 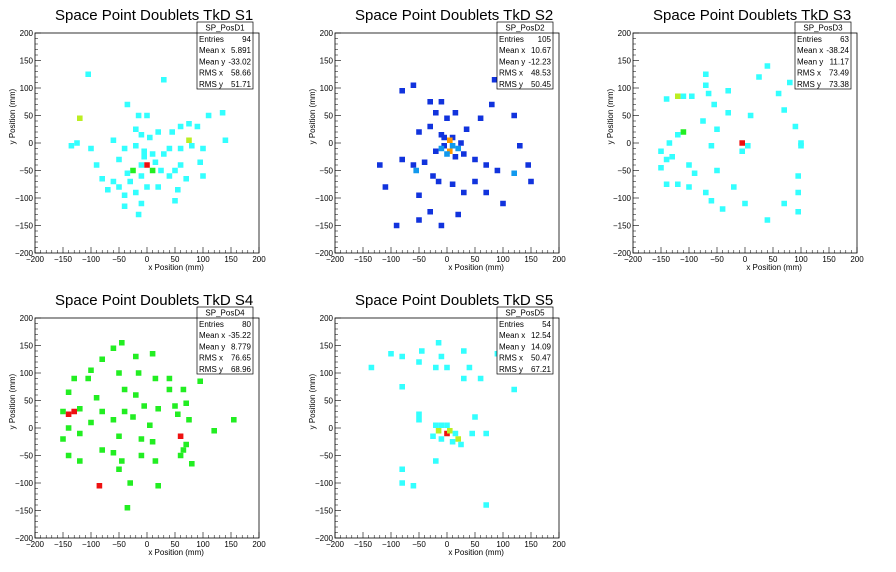 What do you see at coordinates (239, 61) in the screenshot?
I see `stats-value: -33.02` at bounding box center [239, 61].